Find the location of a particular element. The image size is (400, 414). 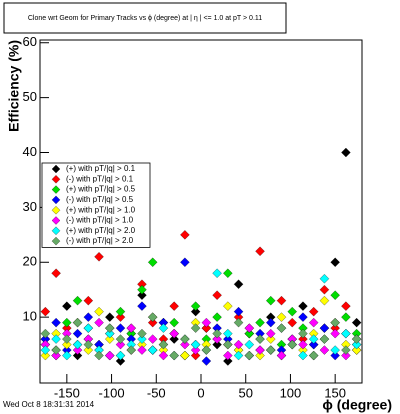

x-tick-label: -100 is located at coordinates (112, 392).